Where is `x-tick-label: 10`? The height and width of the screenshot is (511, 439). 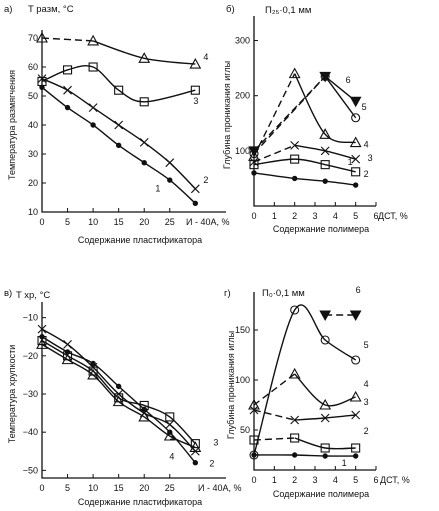 x-tick-label: 10 is located at coordinates (93, 222).